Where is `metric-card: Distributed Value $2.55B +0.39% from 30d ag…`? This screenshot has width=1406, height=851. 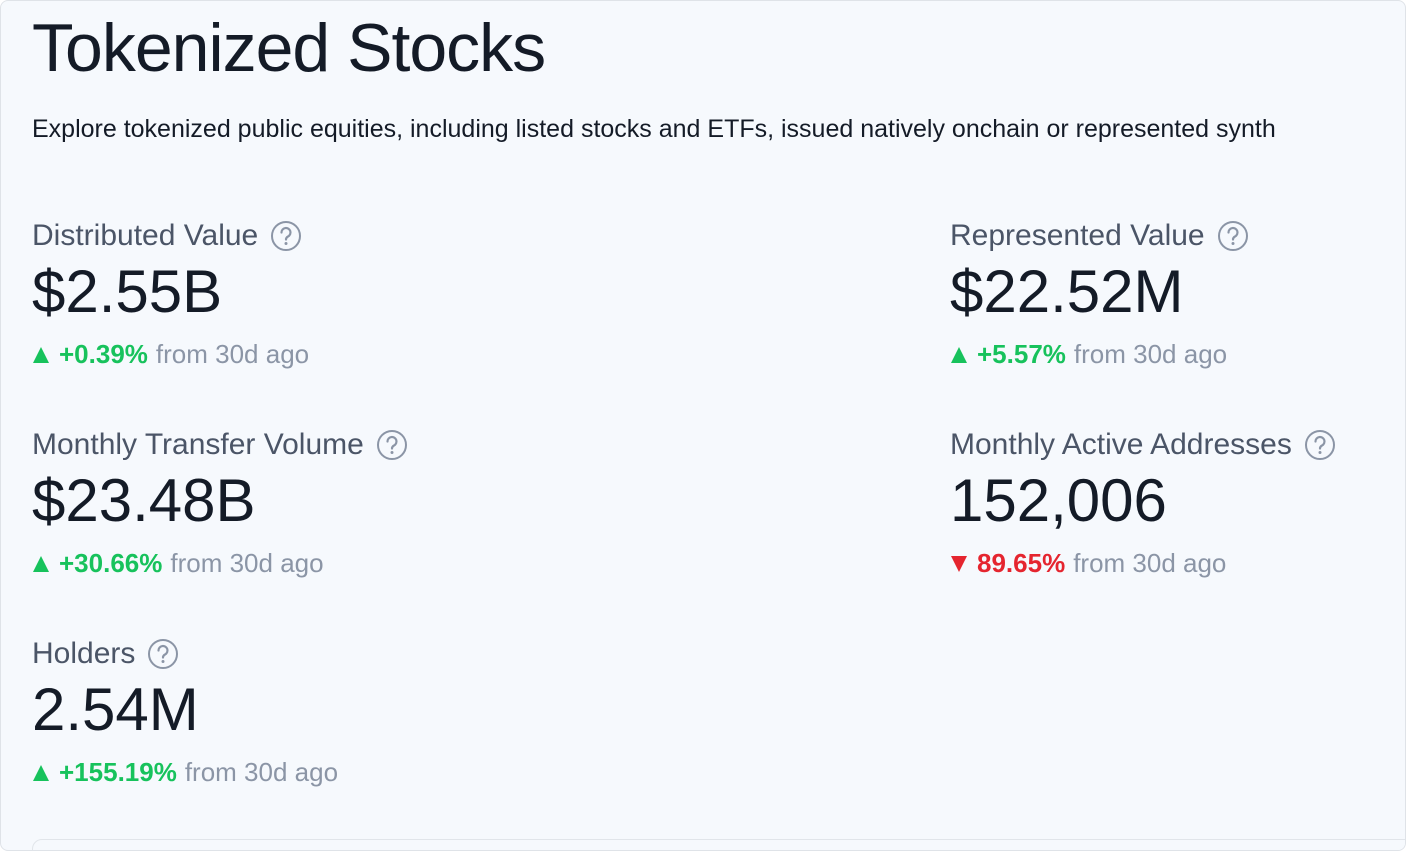
metric-card: Distributed Value $2.55B +0.39% from 30d ag… is located at coordinates (332, 319).